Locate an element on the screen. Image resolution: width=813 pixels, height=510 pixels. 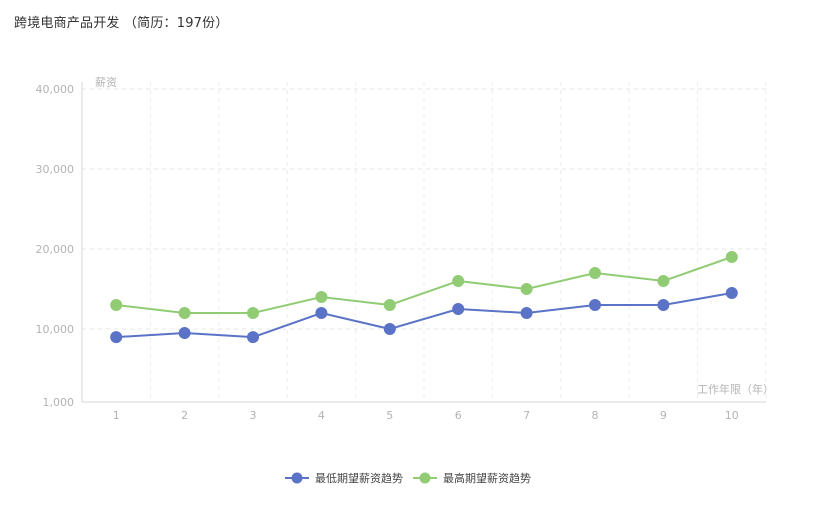
x-tick-label: 7 is located at coordinates (526, 415).